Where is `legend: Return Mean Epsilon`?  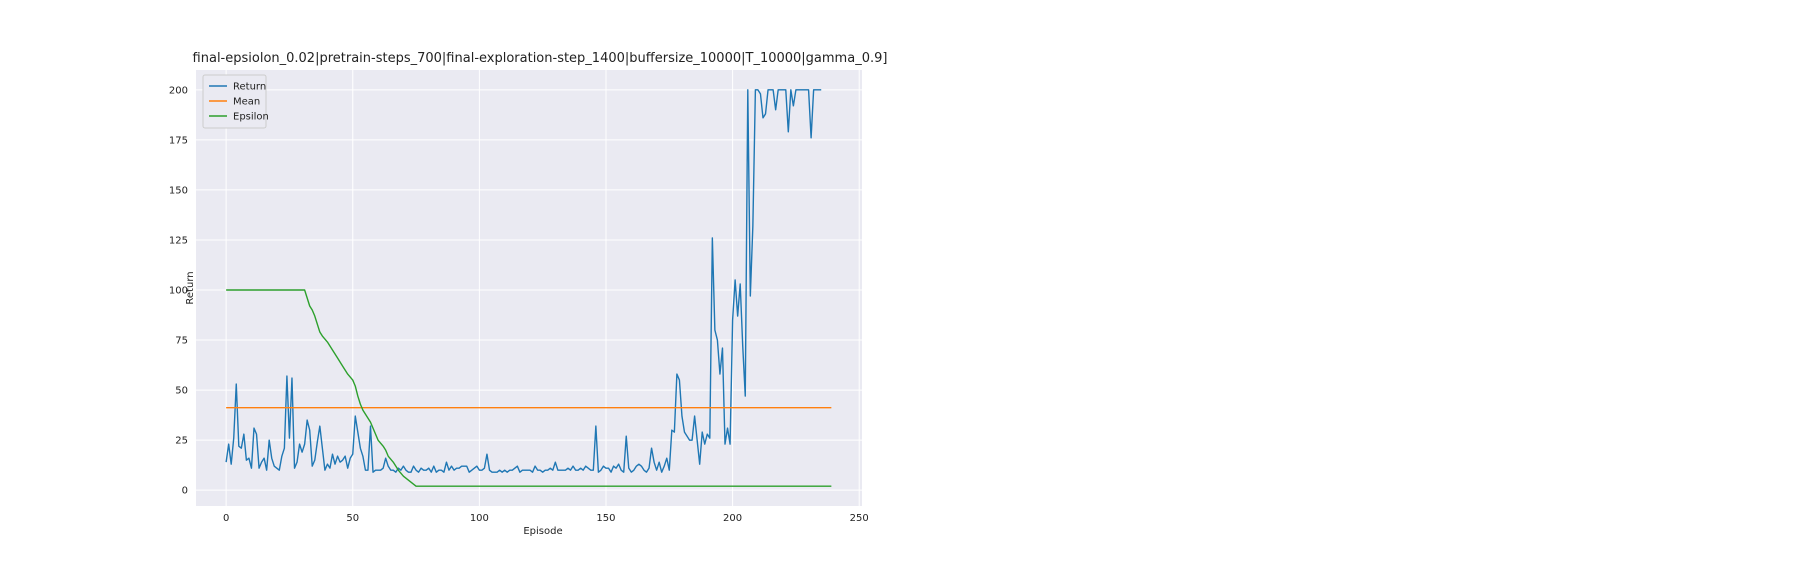
legend: Return Mean Epsilon is located at coordinates (235, 101).